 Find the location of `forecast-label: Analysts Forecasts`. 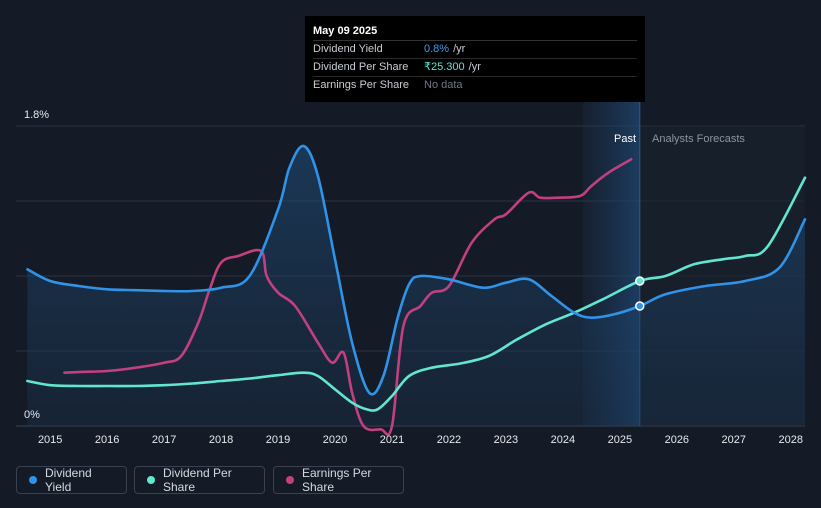

forecast-label: Analysts Forecasts is located at coordinates (698, 139).